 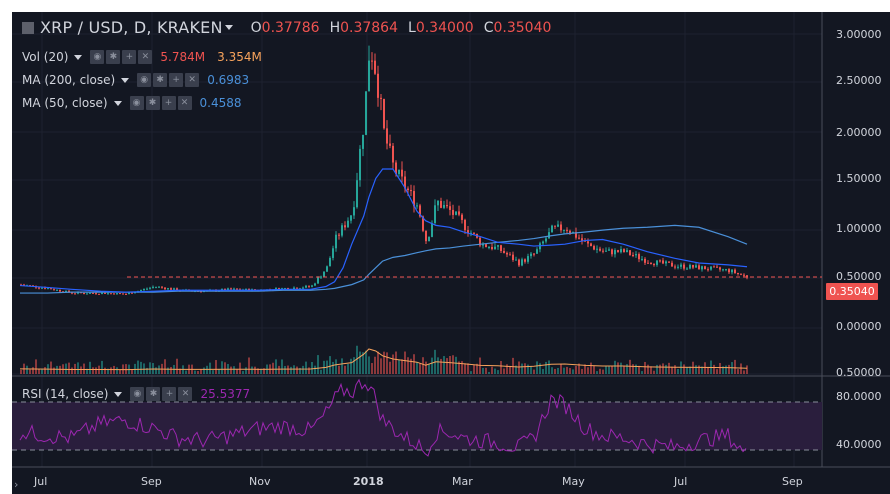 I want to click on scroll-left-icon: ›, so click(x=16, y=484).